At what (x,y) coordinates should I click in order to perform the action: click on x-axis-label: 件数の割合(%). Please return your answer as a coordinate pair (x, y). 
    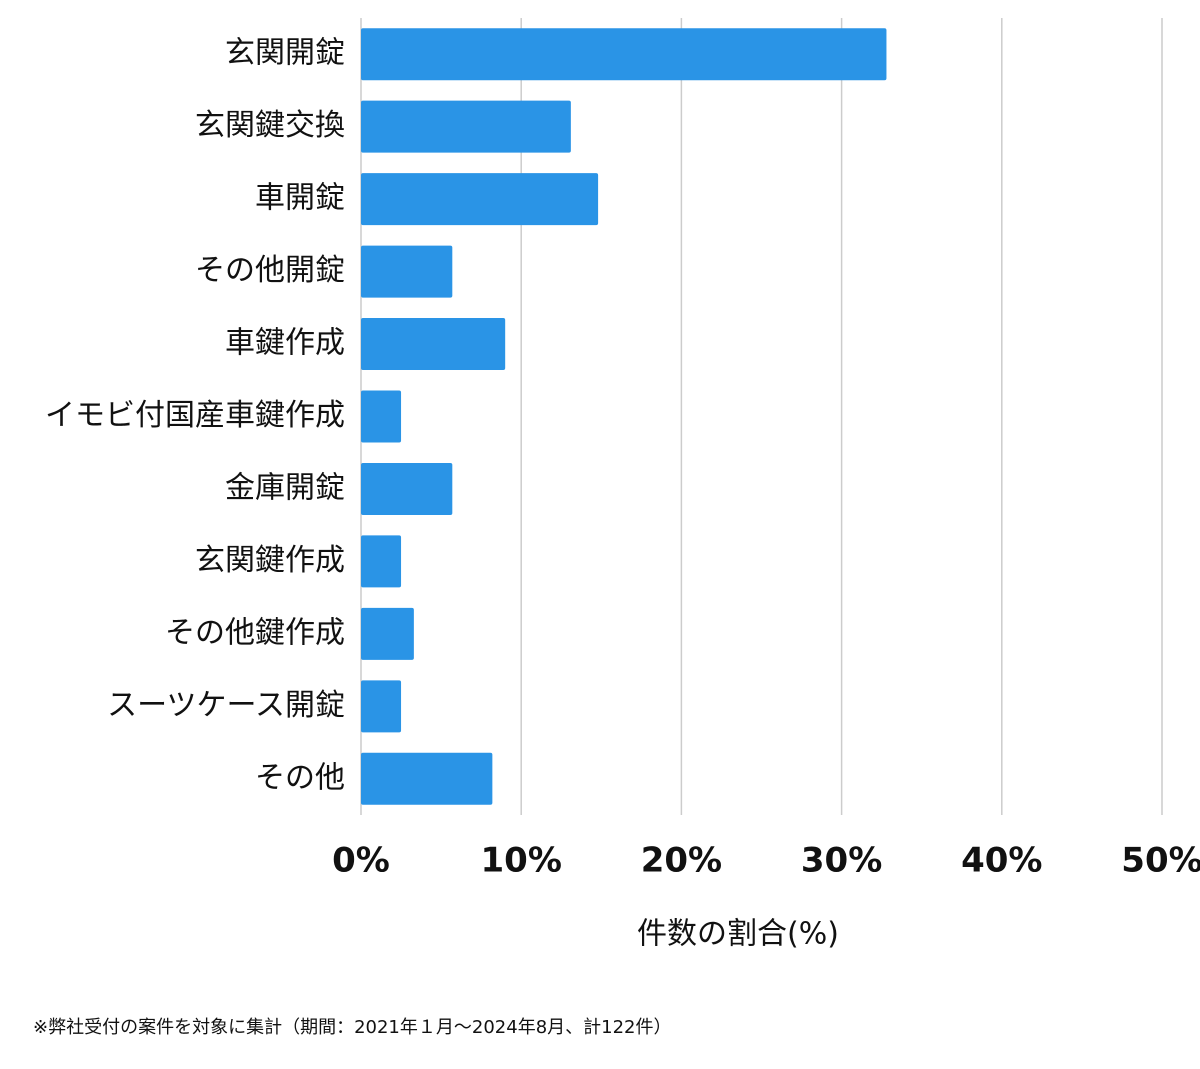
    Looking at the image, I should click on (738, 934).